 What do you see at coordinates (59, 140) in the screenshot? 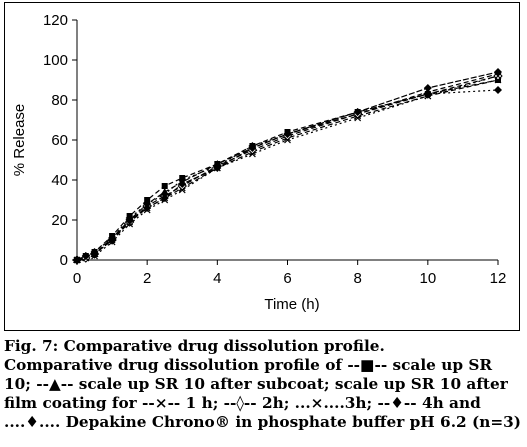
I see `y-tick-label: 60` at bounding box center [59, 140].